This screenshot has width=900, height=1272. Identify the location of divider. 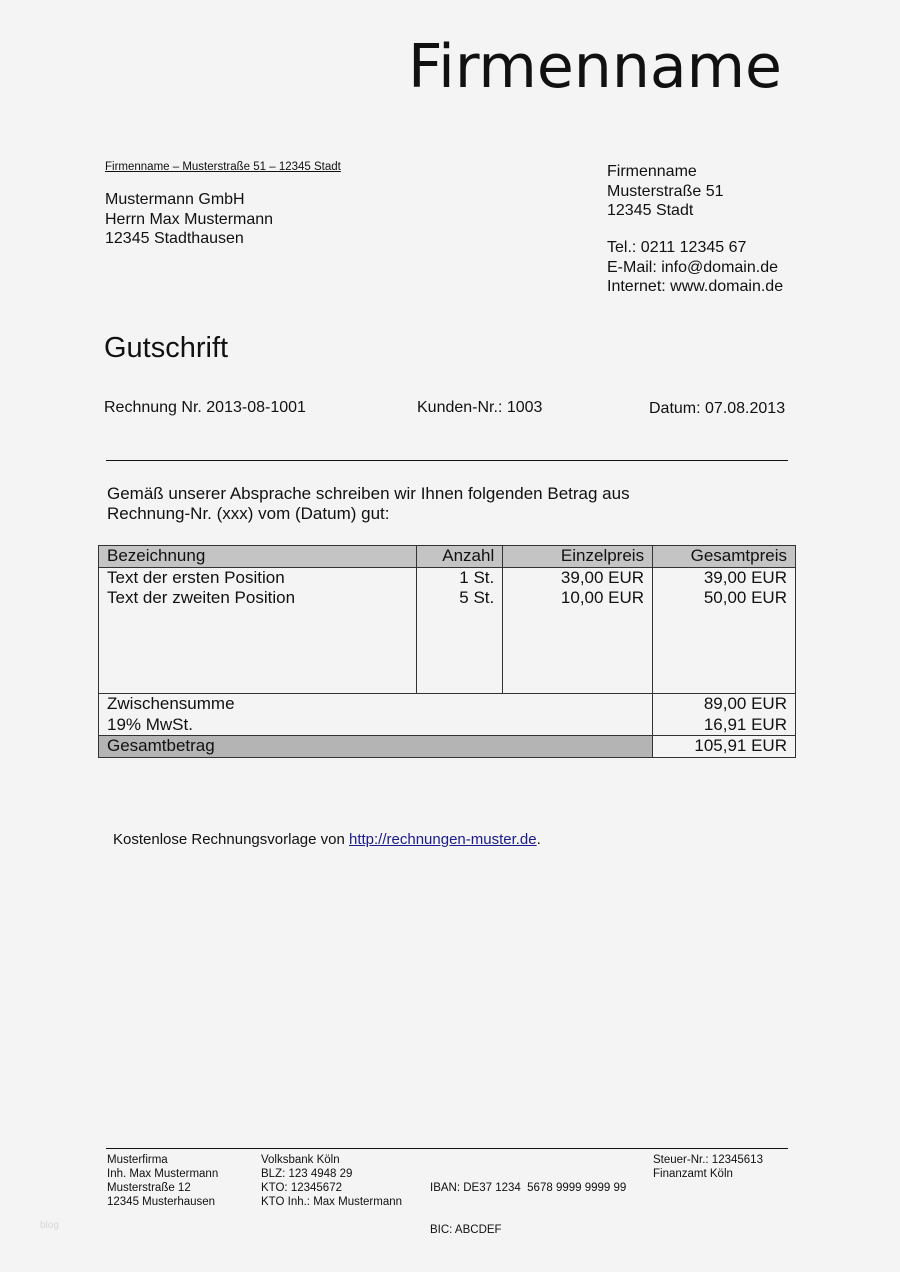
(447, 460).